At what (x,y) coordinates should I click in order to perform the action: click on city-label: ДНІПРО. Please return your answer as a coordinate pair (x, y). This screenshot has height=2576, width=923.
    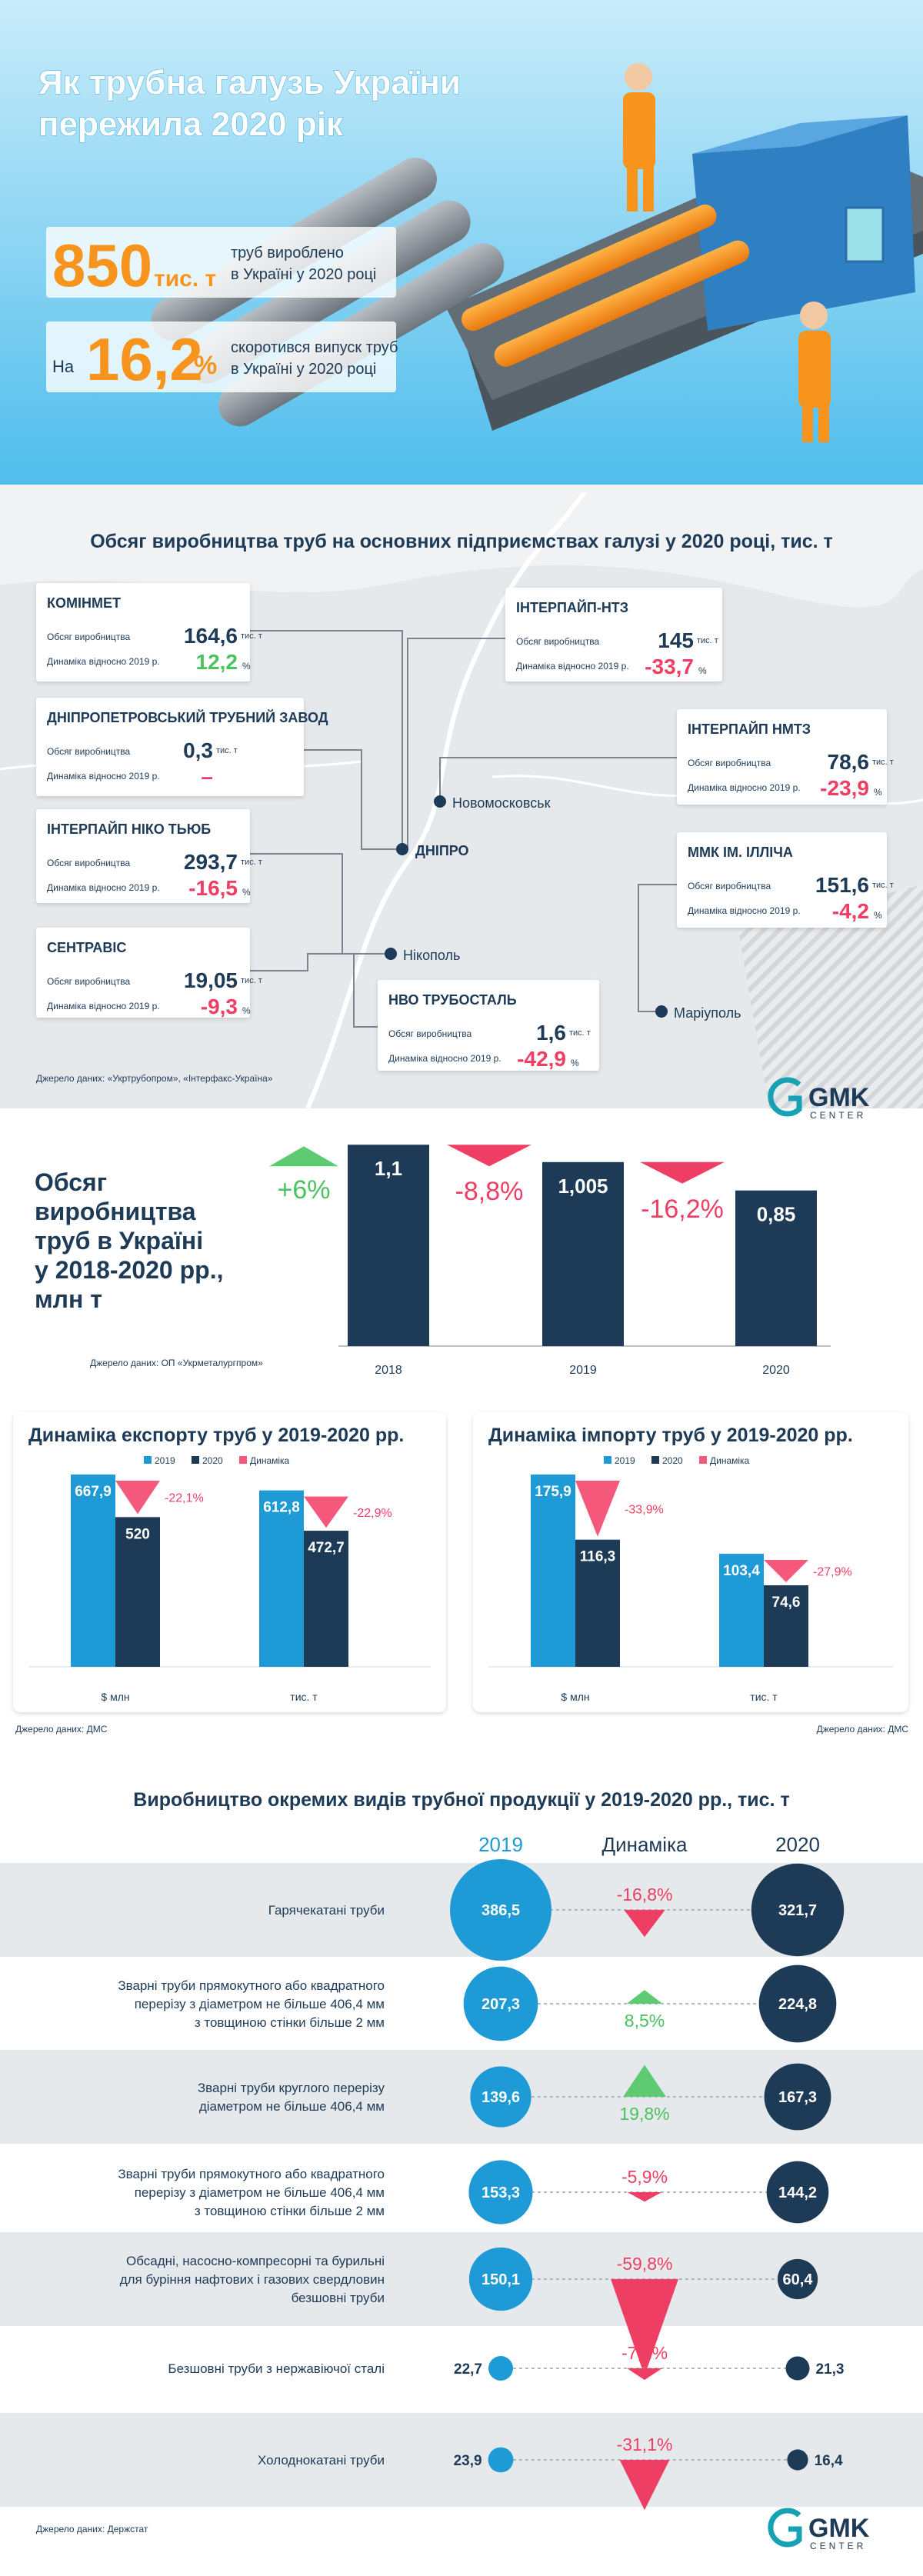
    Looking at the image, I should click on (442, 851).